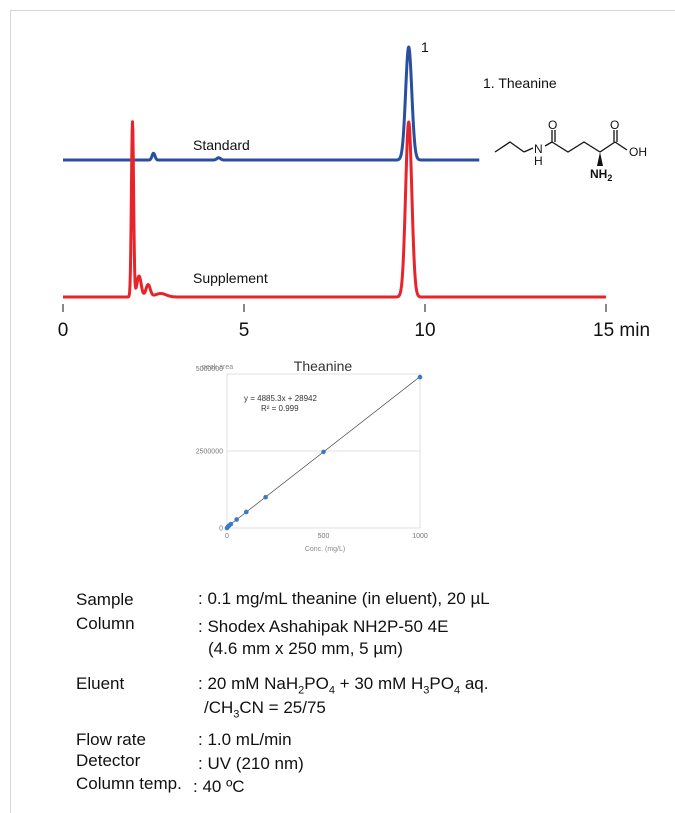  What do you see at coordinates (105, 623) in the screenshot?
I see `column-label: Column` at bounding box center [105, 623].